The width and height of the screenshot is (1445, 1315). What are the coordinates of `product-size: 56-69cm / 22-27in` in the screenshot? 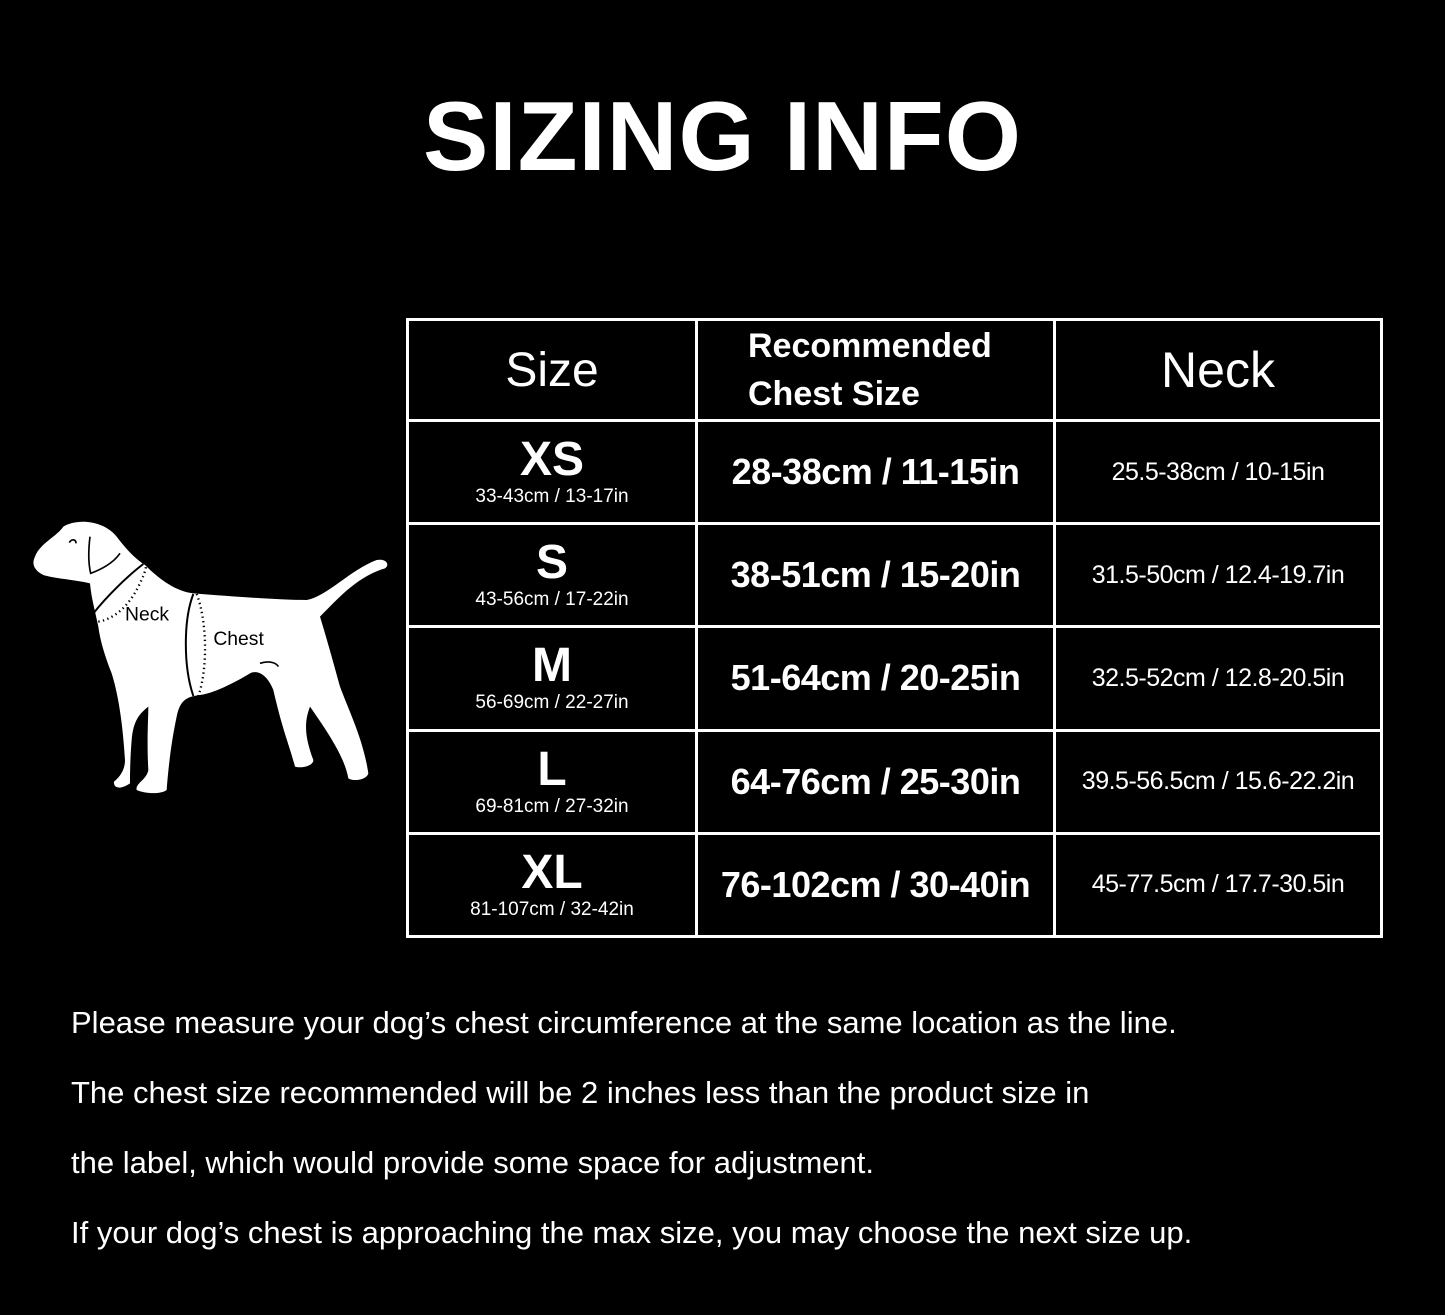 It's located at (552, 703).